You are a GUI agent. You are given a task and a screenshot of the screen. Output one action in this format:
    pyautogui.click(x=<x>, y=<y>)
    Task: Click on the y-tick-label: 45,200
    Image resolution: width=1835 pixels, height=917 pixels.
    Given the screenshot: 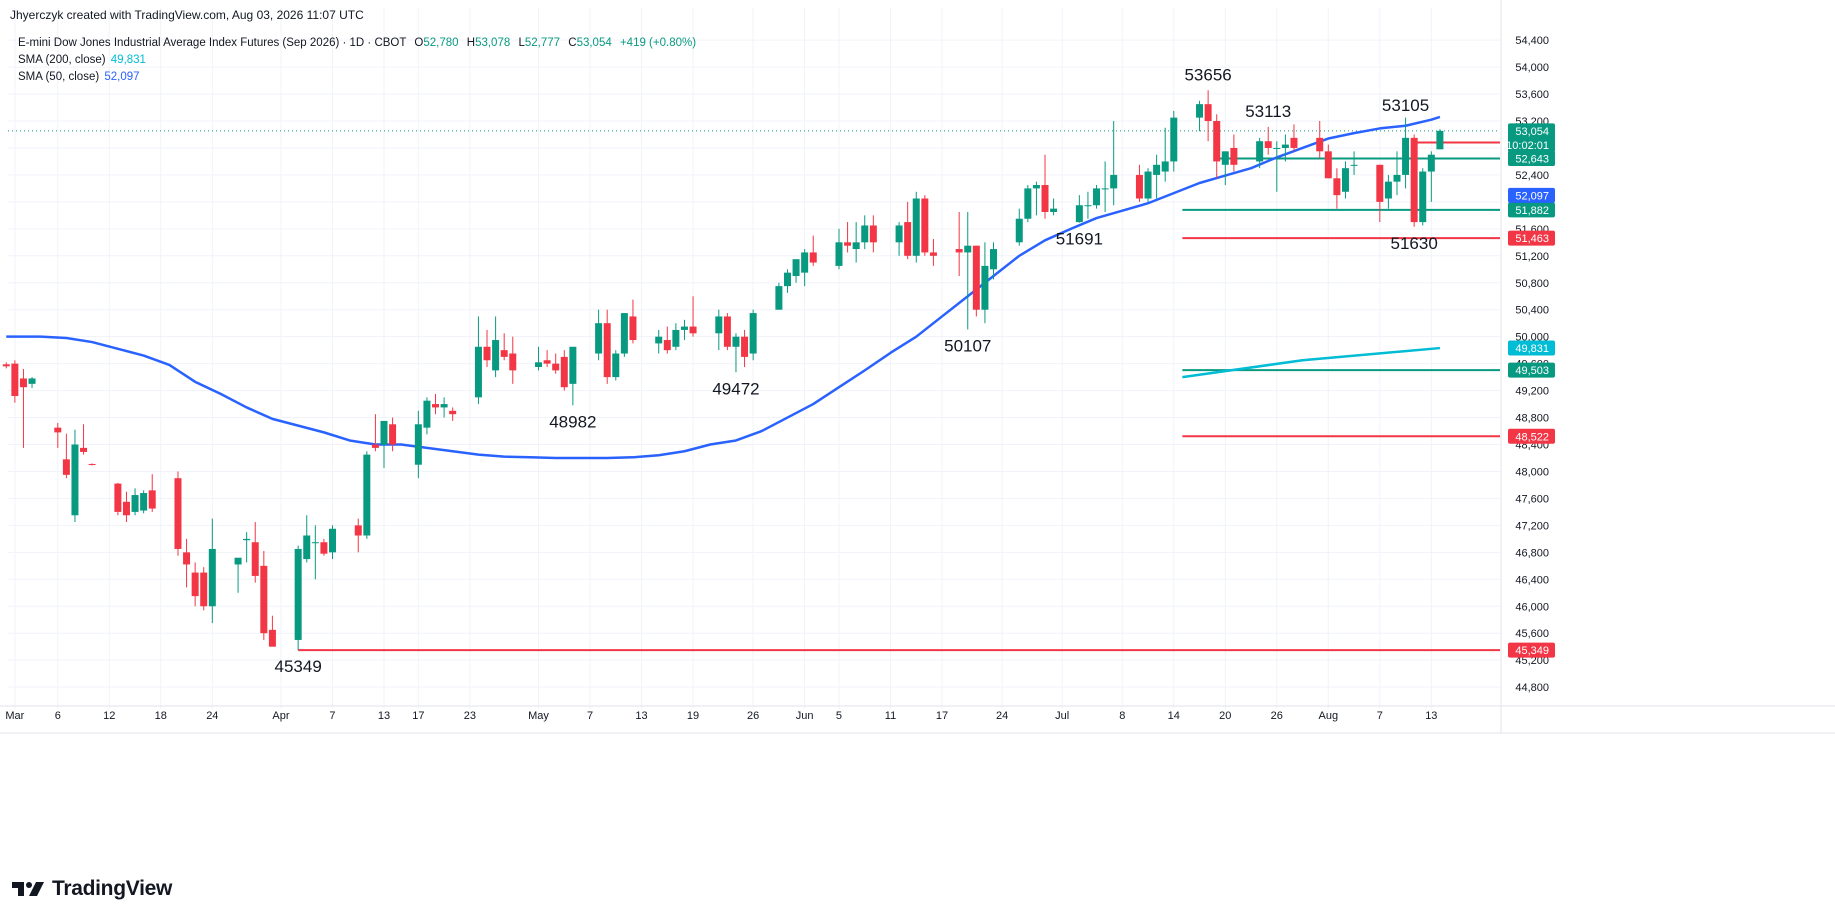 What is the action you would take?
    pyautogui.click(x=1532, y=661)
    